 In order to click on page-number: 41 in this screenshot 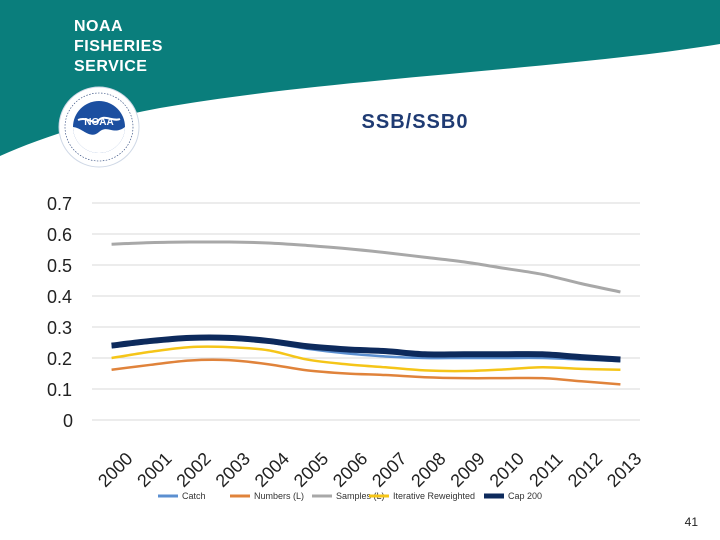, I will do `click(691, 522)`.